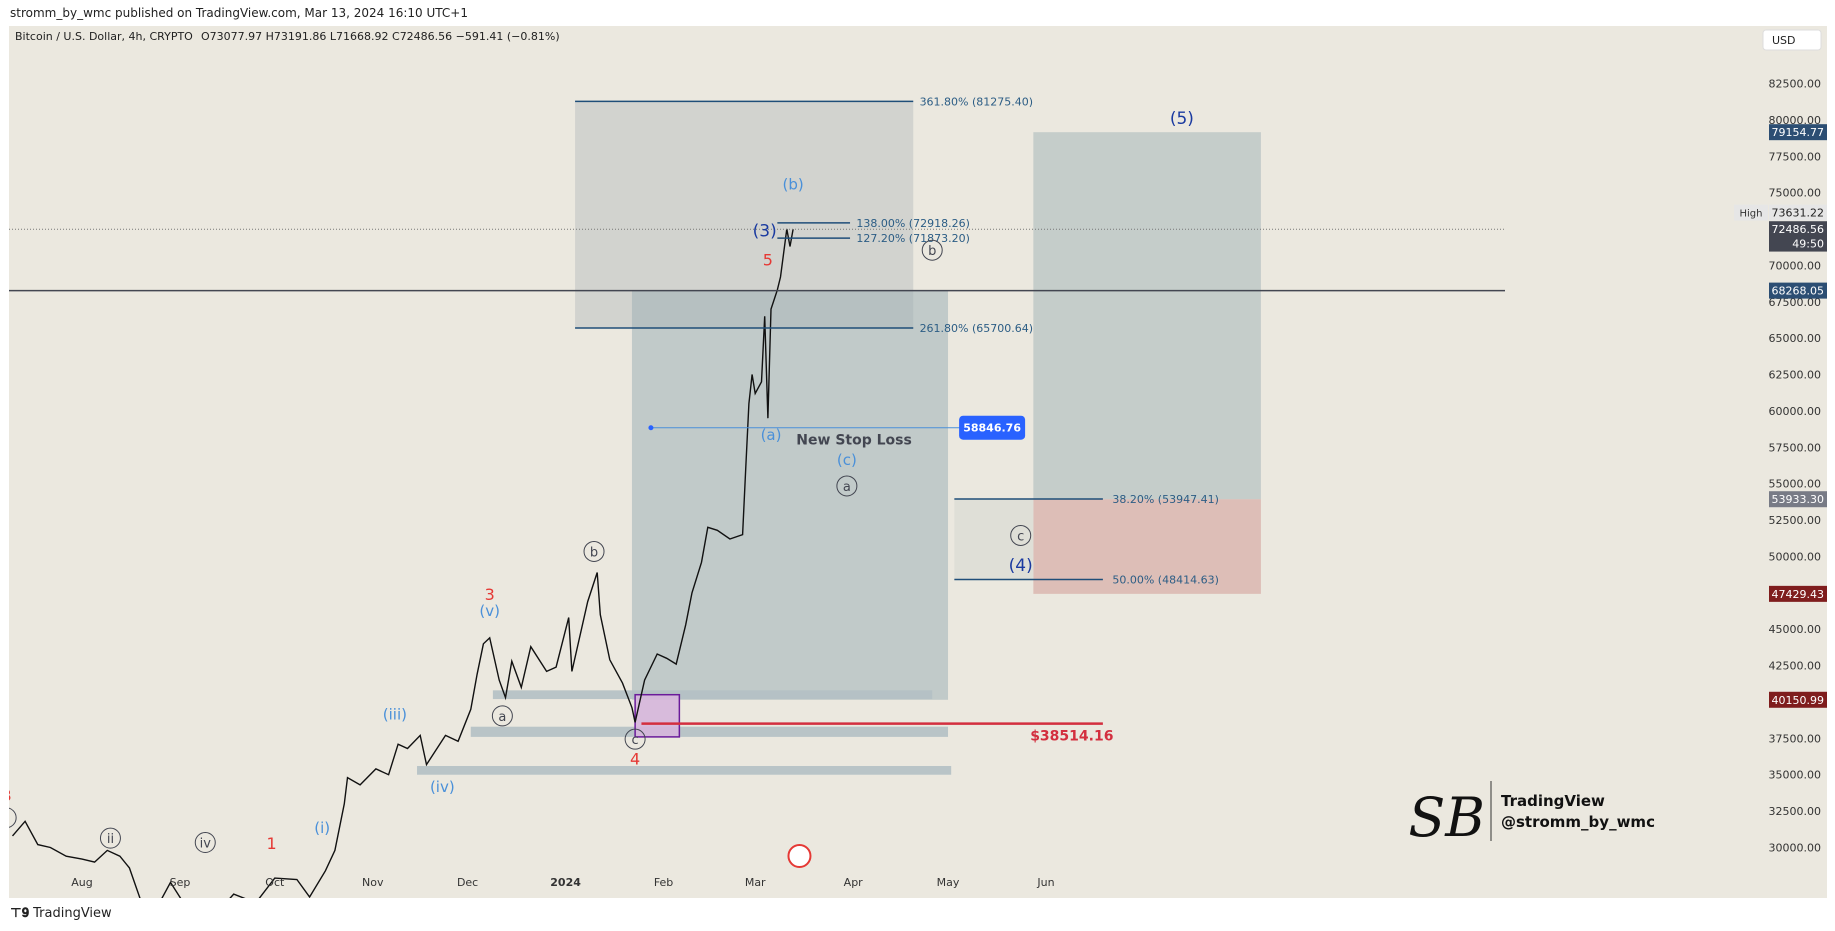 Image resolution: width=1835 pixels, height=931 pixels. Describe the element at coordinates (489, 611) in the screenshot. I see `wave-label: (v)` at that location.